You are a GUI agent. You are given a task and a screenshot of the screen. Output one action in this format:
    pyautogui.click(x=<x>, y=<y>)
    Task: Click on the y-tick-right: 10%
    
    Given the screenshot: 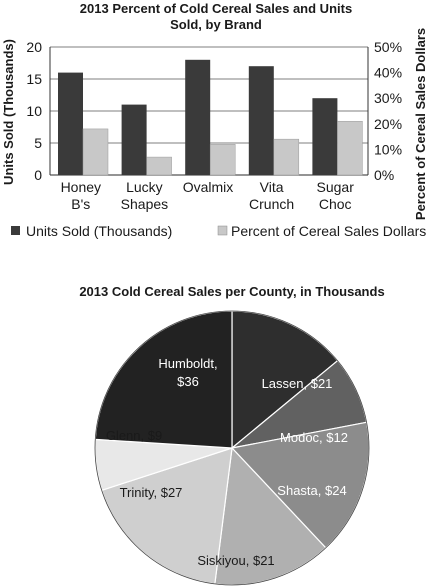 What is the action you would take?
    pyautogui.click(x=388, y=149)
    